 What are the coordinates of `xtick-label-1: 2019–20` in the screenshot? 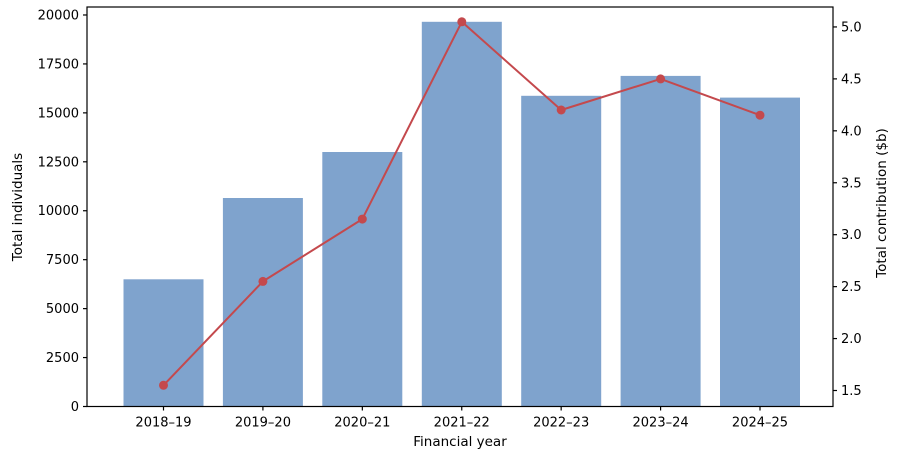 It's located at (263, 423).